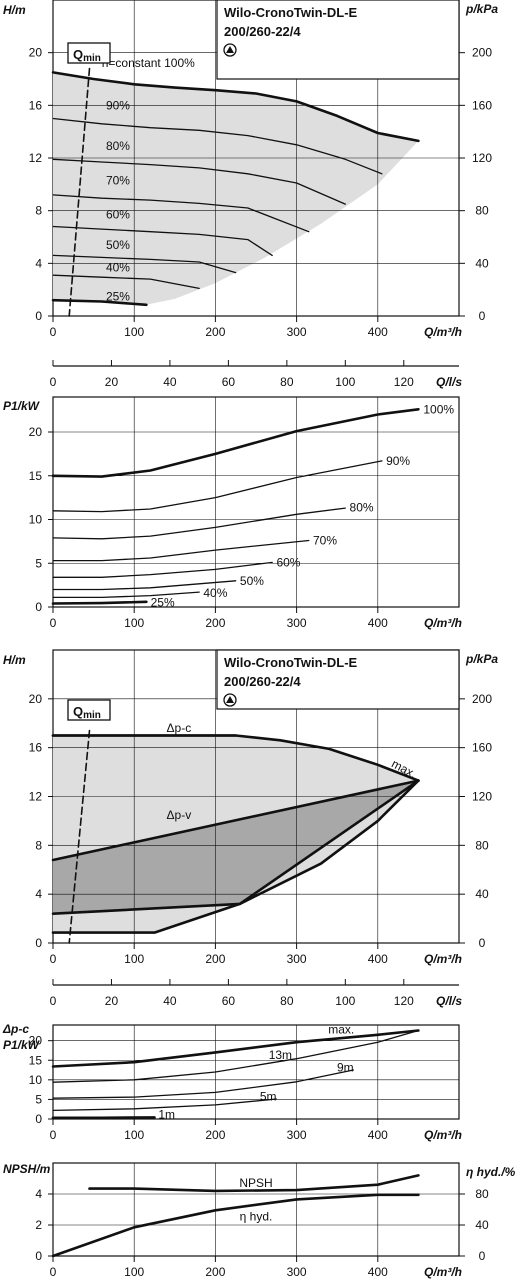 The width and height of the screenshot is (521, 1280). Describe the element at coordinates (378, 332) in the screenshot. I see `h1-x-tick-label: 400` at that location.